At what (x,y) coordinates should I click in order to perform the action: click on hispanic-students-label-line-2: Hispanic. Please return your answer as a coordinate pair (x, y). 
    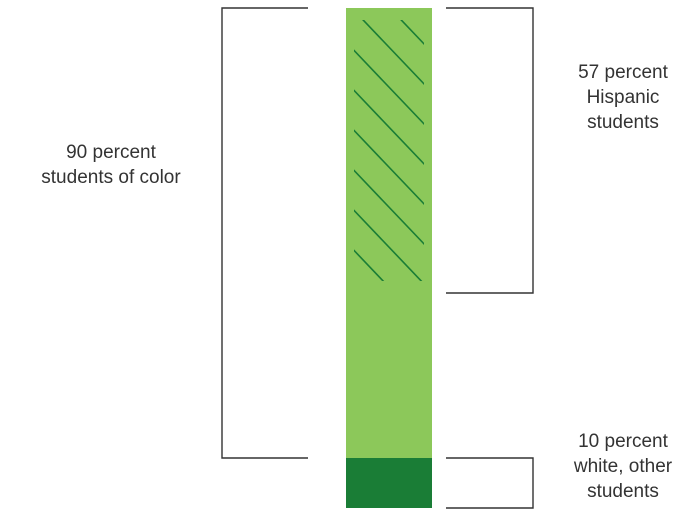
    Looking at the image, I should click on (623, 97).